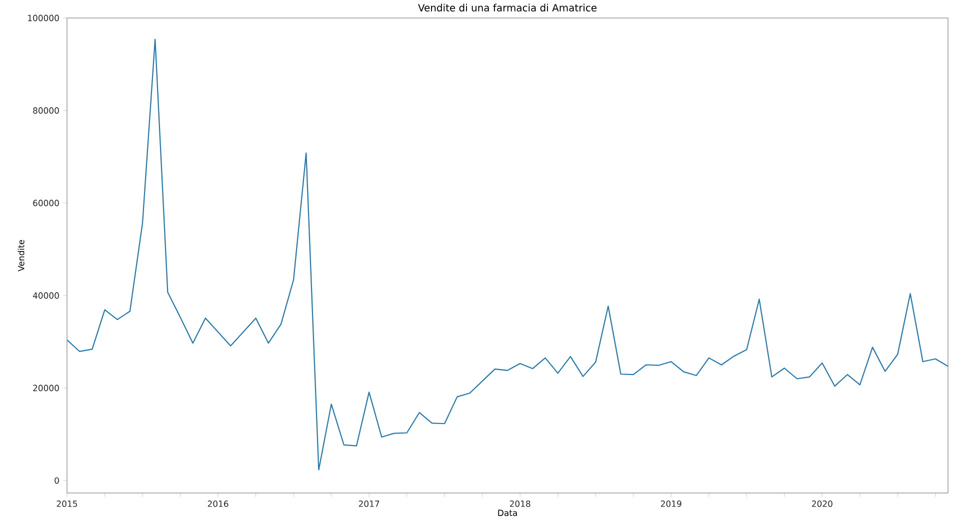 The image size is (960, 529). What do you see at coordinates (671, 503) in the screenshot?
I see `x-tick-label: 2019` at bounding box center [671, 503].